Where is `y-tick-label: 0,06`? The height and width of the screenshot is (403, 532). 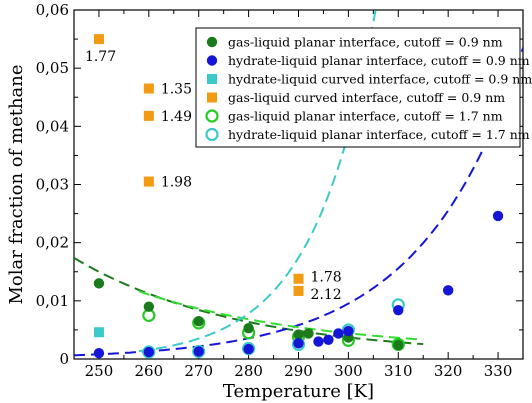
y-tick-label: 0,06 is located at coordinates (52, 10).